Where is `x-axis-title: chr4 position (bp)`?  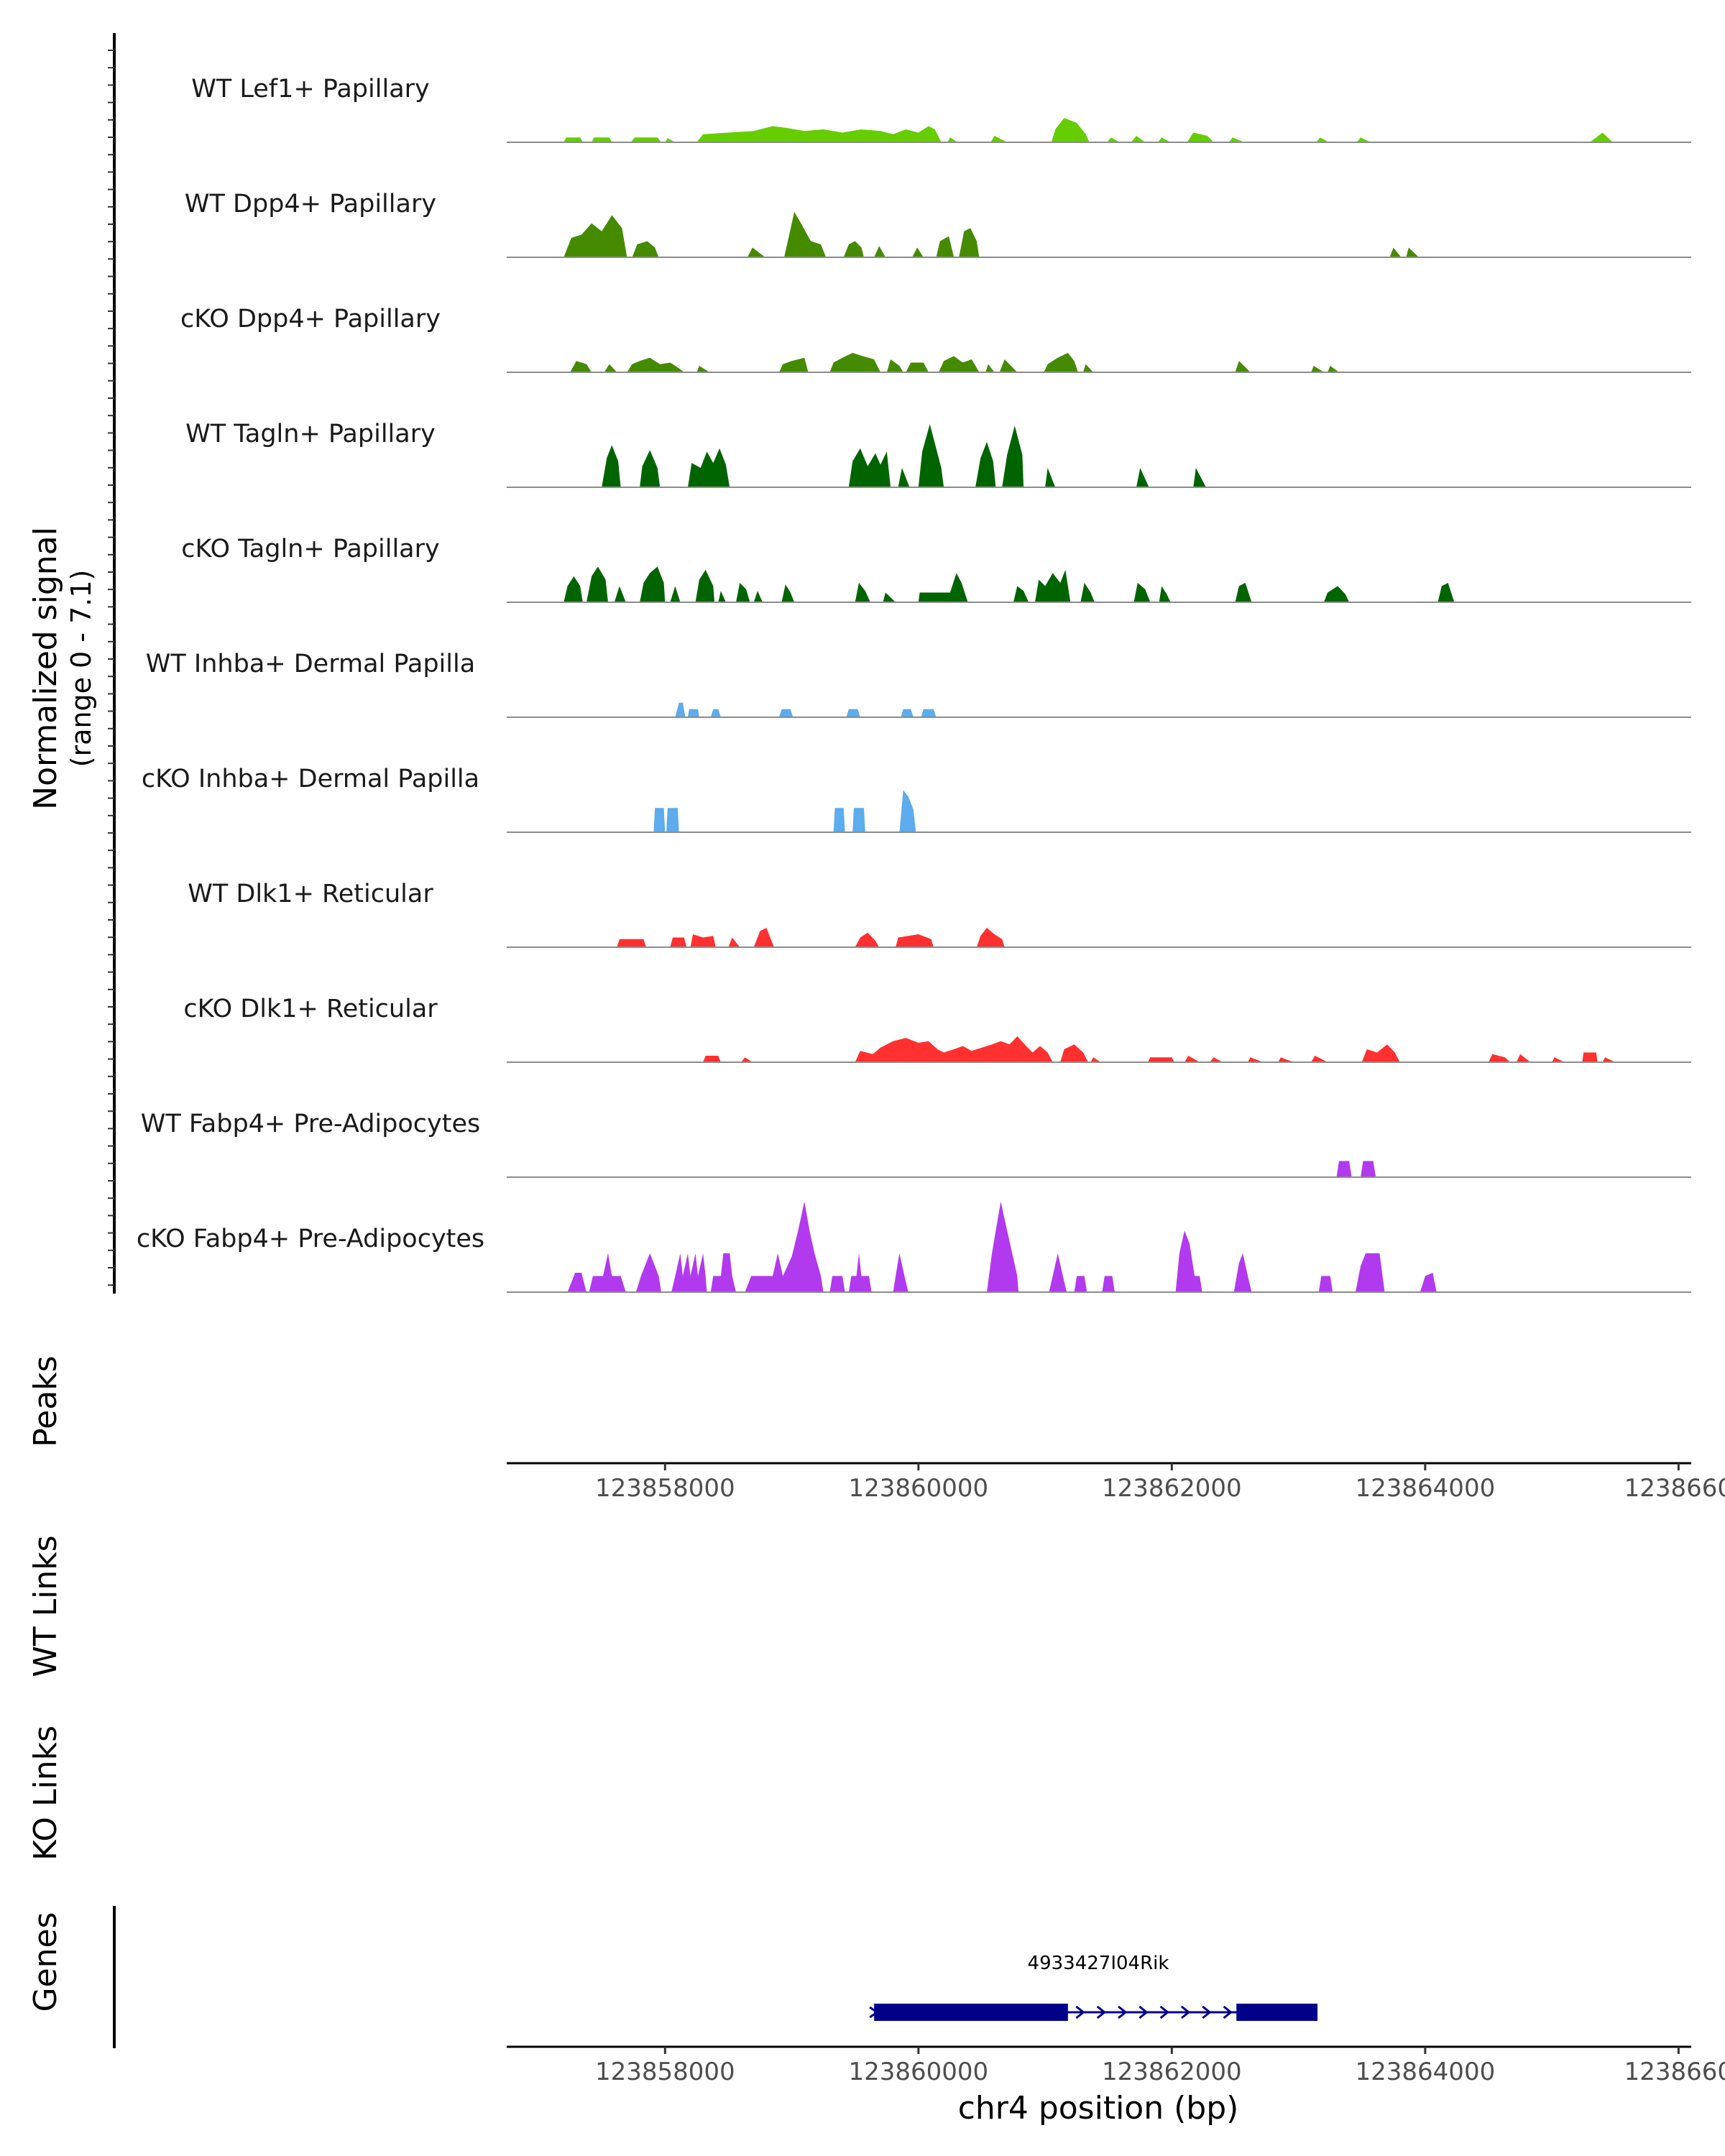 x-axis-title: chr4 position (bp) is located at coordinates (1098, 2109).